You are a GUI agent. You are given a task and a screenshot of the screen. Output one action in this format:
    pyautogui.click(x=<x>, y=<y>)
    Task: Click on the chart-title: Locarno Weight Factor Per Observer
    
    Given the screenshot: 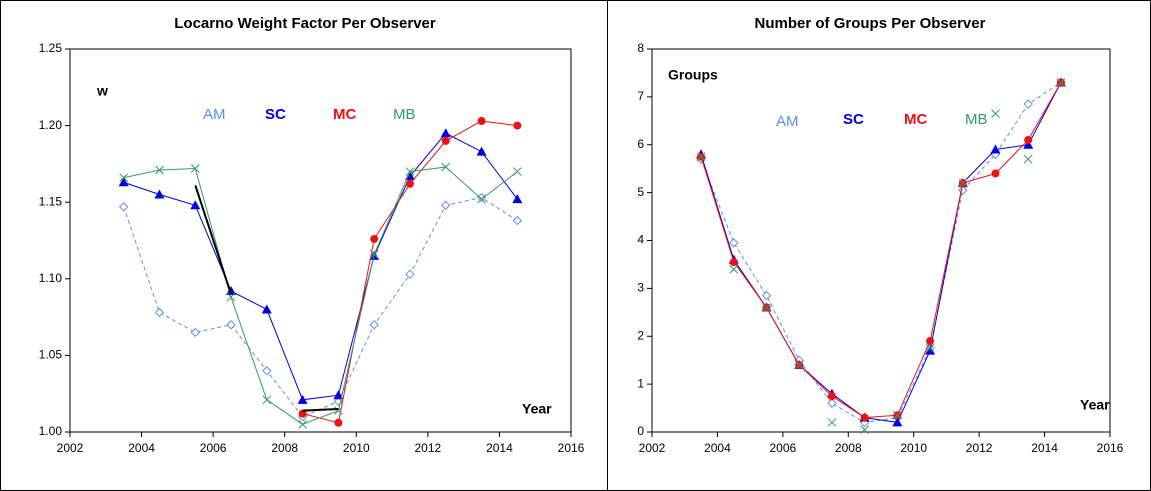 What is the action you would take?
    pyautogui.click(x=305, y=23)
    